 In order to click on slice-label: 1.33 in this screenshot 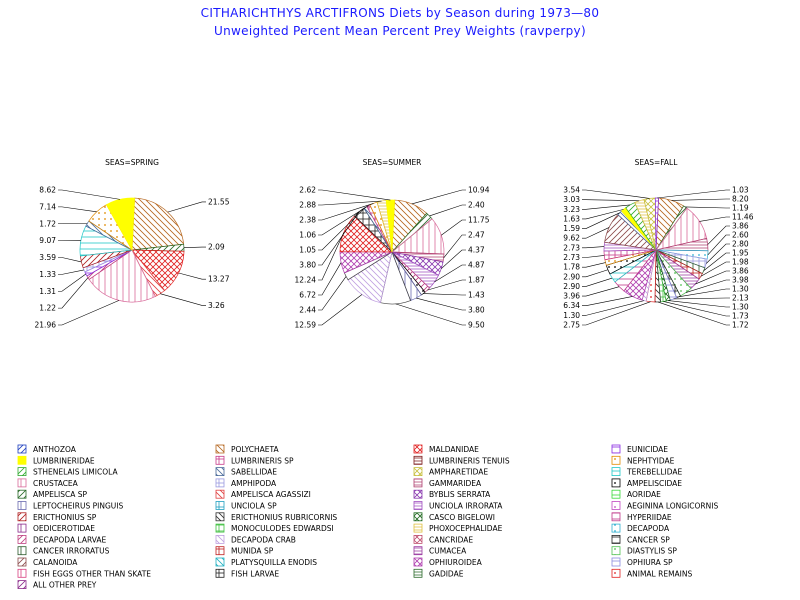, I will do `click(47, 274)`.